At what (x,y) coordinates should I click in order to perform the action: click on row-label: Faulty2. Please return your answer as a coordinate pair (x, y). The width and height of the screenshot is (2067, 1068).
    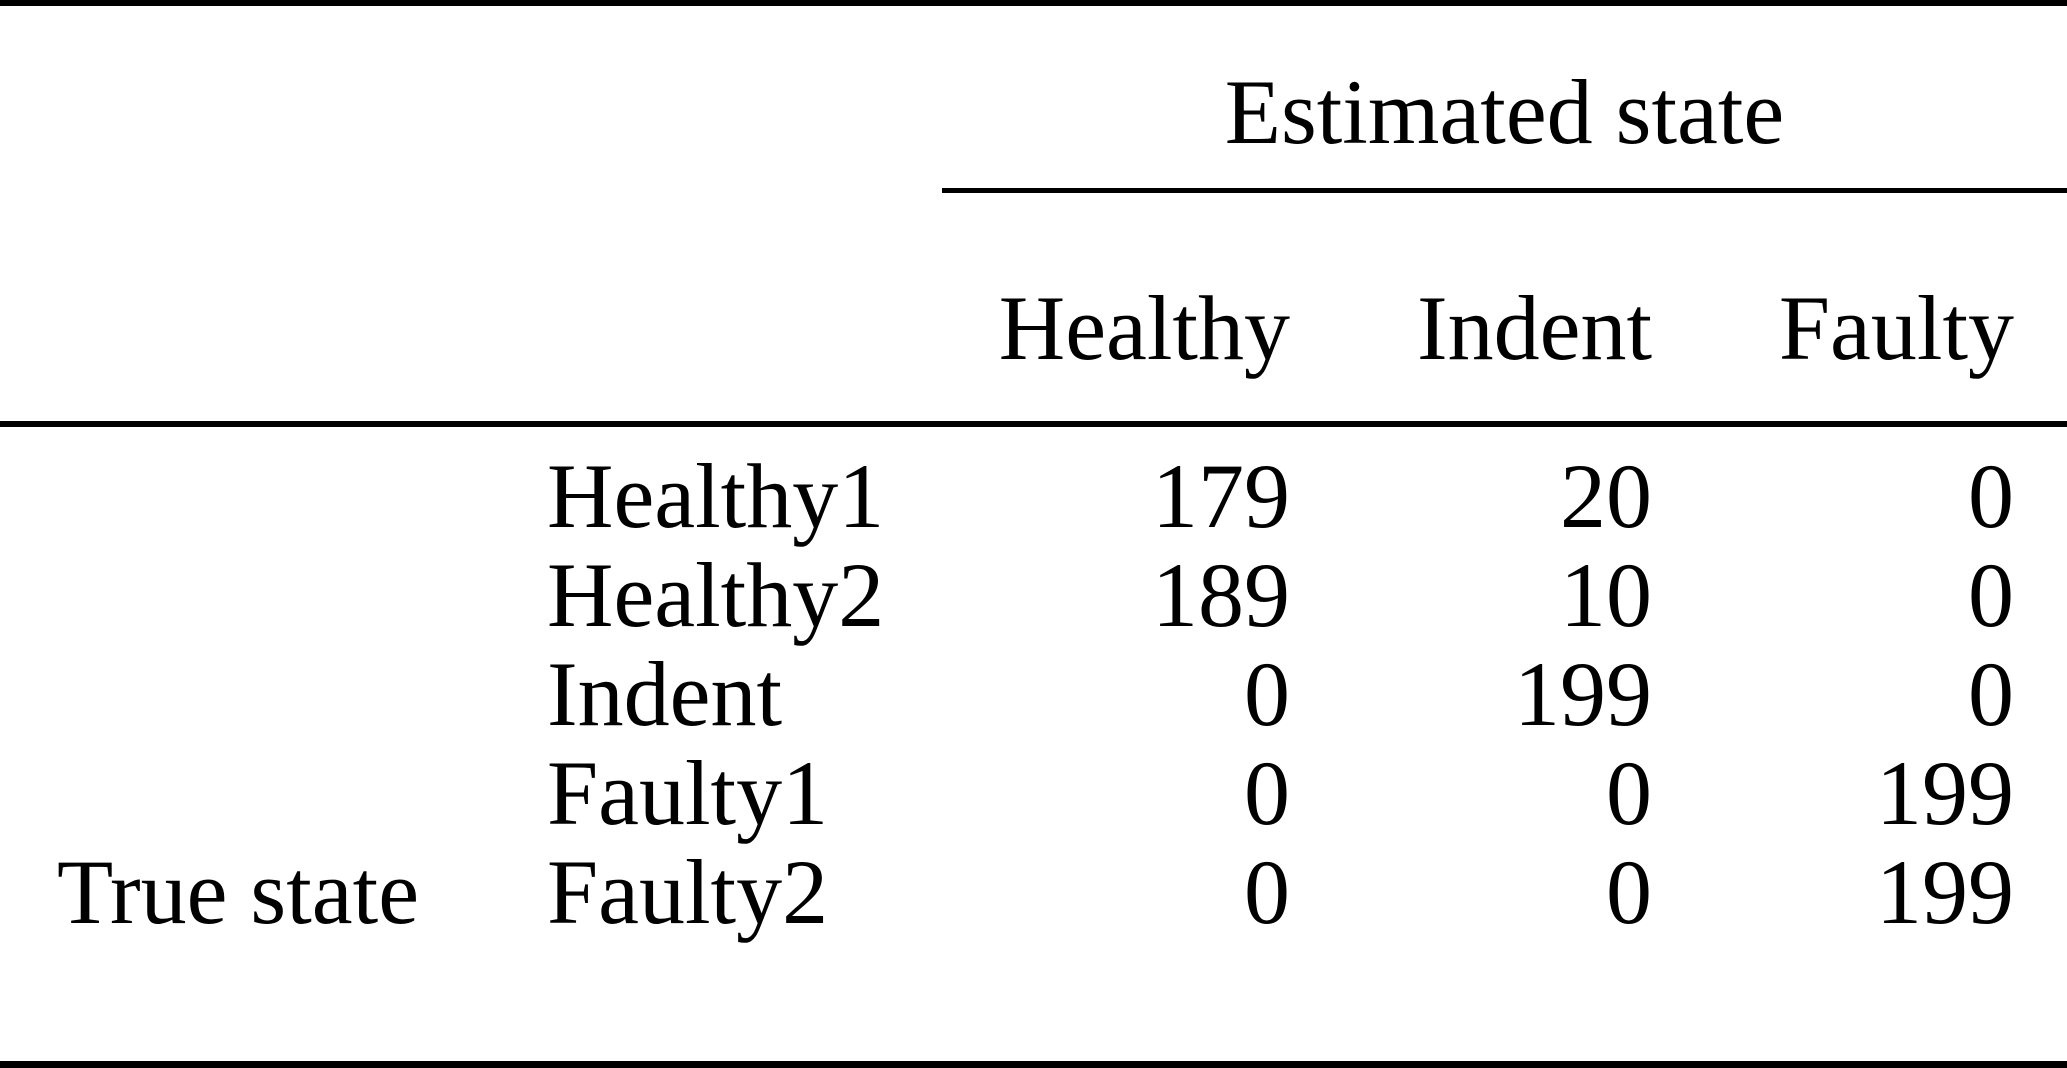
    Looking at the image, I should click on (688, 892).